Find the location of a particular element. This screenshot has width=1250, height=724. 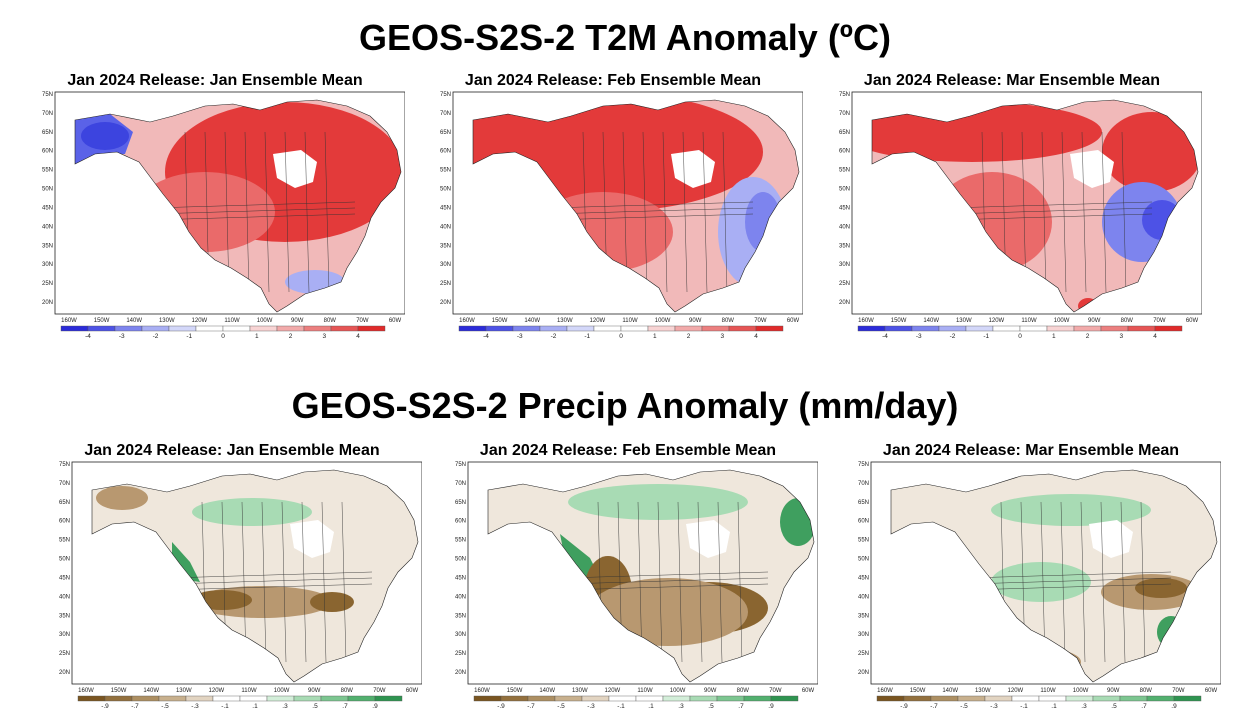

colorbar-tick-label: .9 is located at coordinates (1174, 706).